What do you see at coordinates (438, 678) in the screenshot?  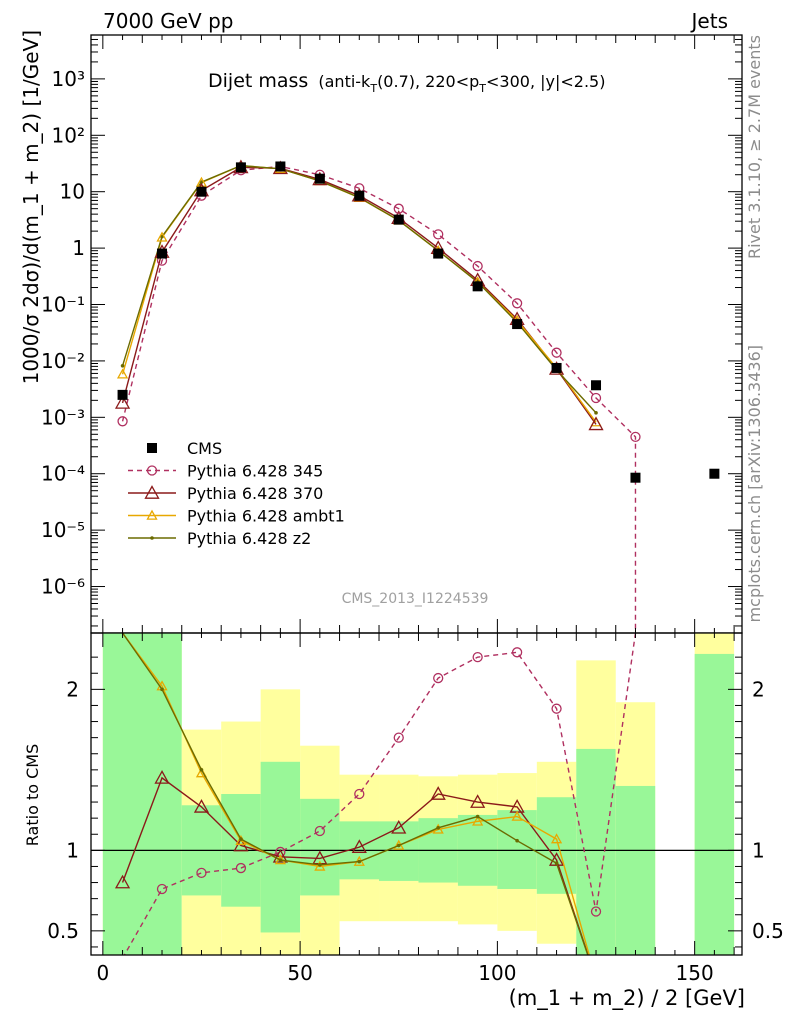 I see `marker-pythia-6-428-345-r8` at bounding box center [438, 678].